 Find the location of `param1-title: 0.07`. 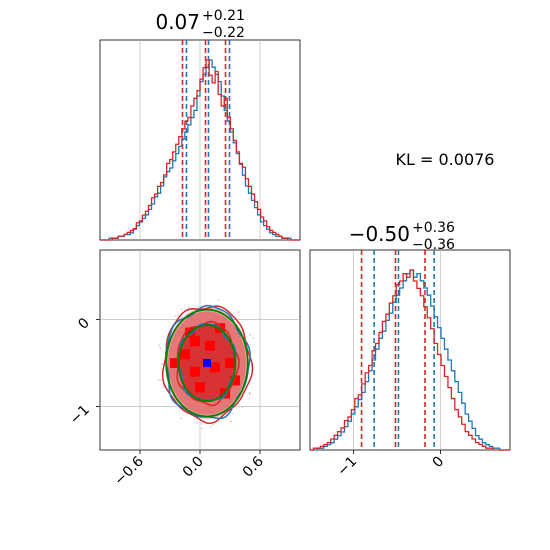

param1-title: 0.07 is located at coordinates (177, 22).